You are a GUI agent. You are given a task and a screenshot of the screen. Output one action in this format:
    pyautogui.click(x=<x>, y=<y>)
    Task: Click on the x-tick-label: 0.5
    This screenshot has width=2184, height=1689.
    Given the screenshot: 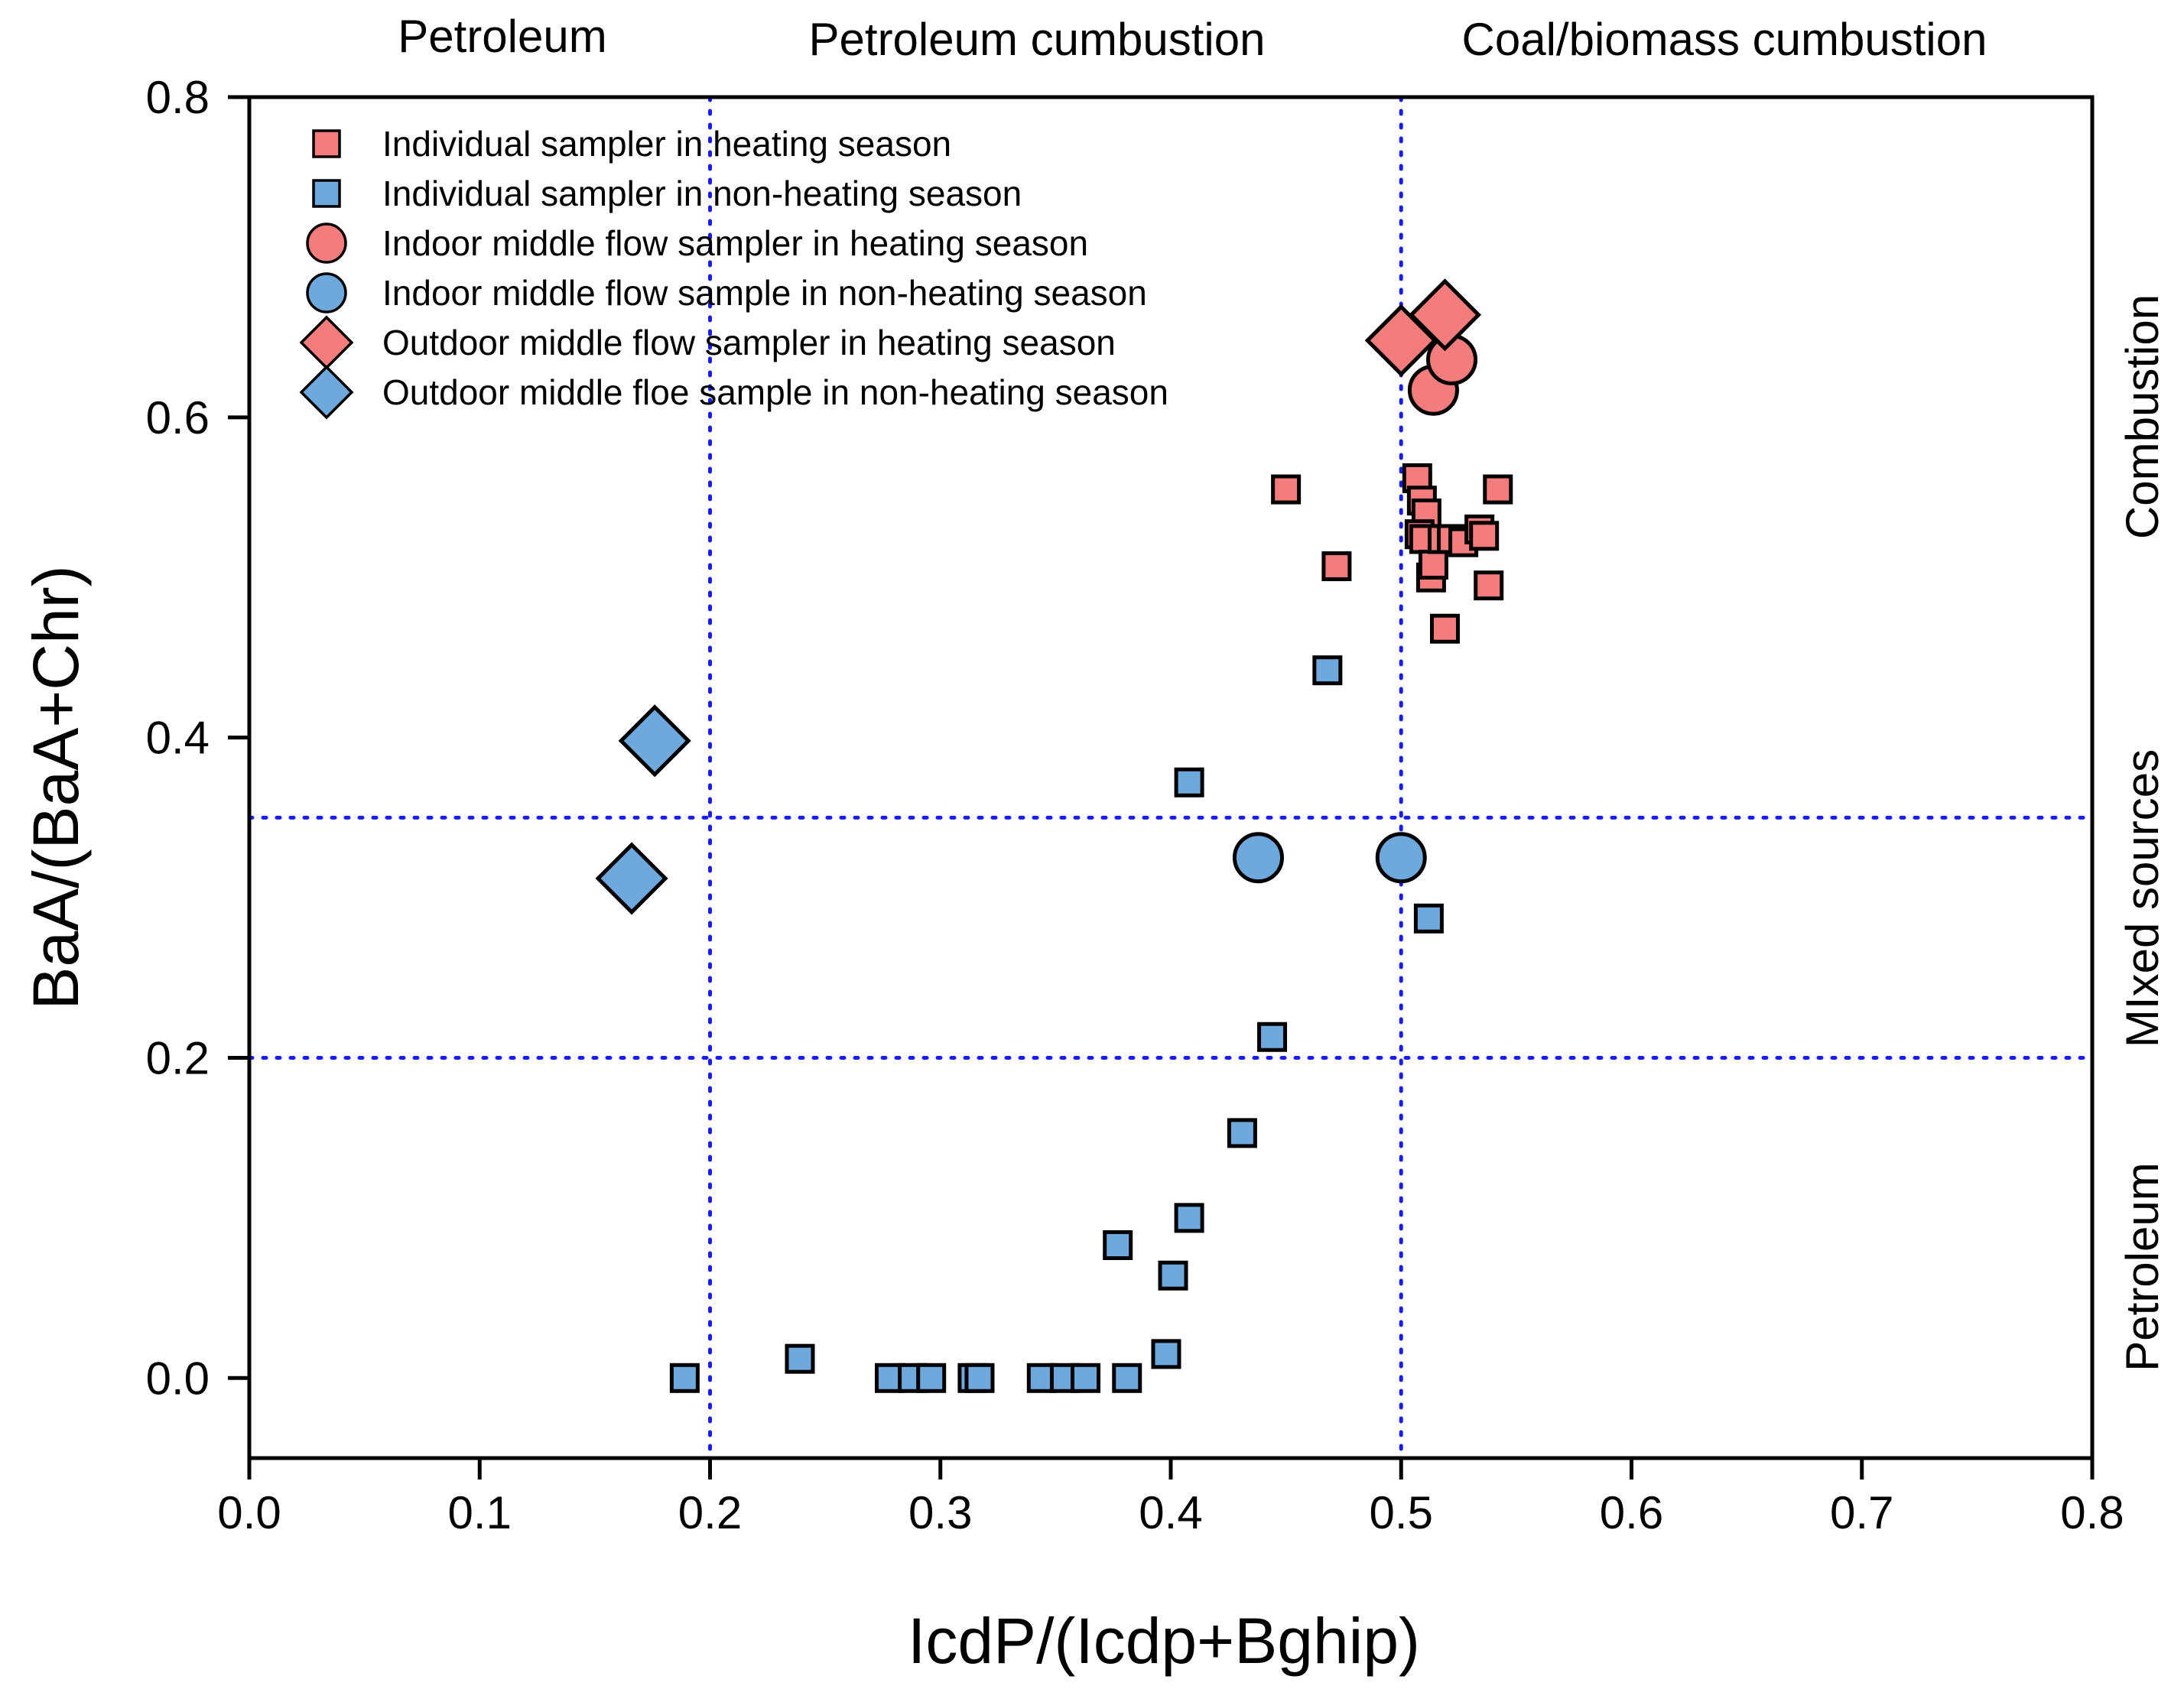 What is the action you would take?
    pyautogui.click(x=1401, y=1512)
    